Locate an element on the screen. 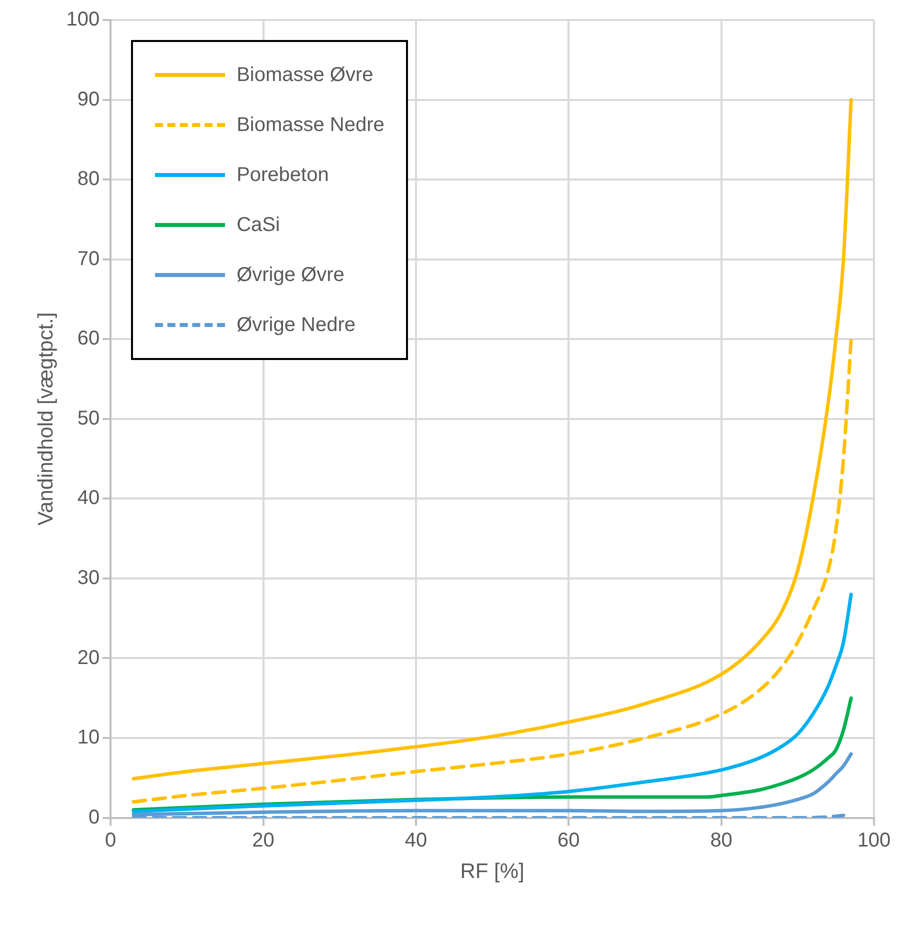  legend-label: Biomasse Øvre is located at coordinates (305, 75).